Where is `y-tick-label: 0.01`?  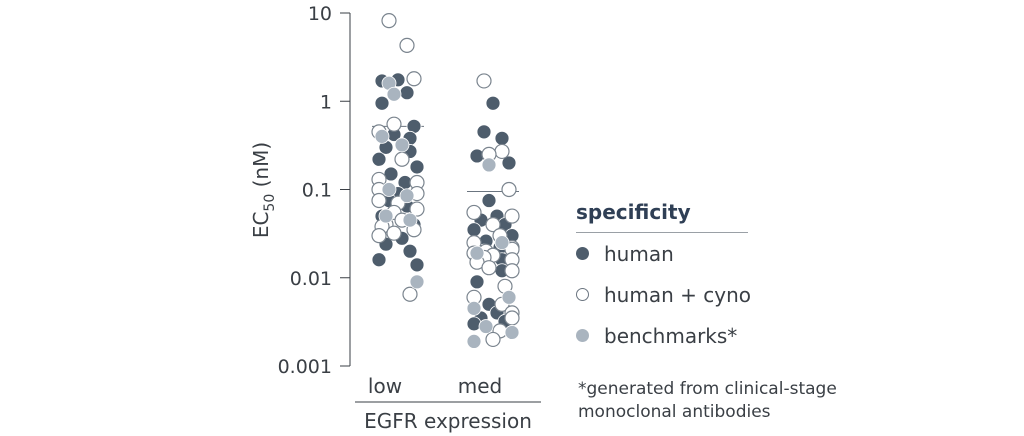 y-tick-label: 0.01 is located at coordinates (311, 279).